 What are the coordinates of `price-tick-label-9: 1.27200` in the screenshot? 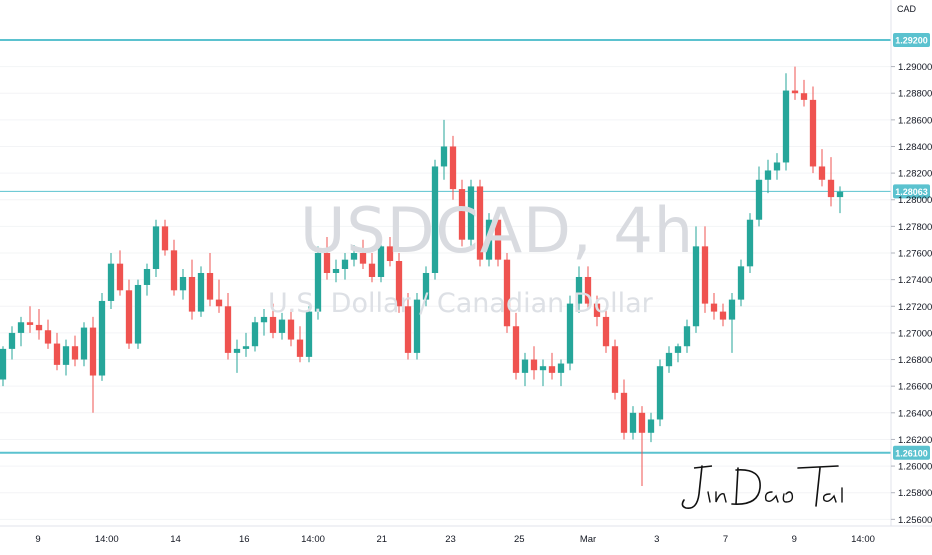 It's located at (915, 307).